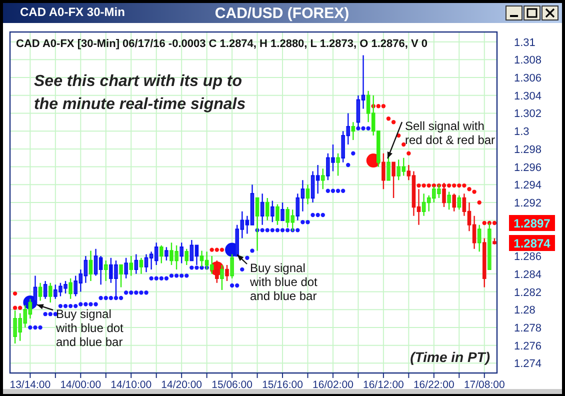 The width and height of the screenshot is (565, 396). I want to click on y-tick-label: 1.294, so click(528, 186).